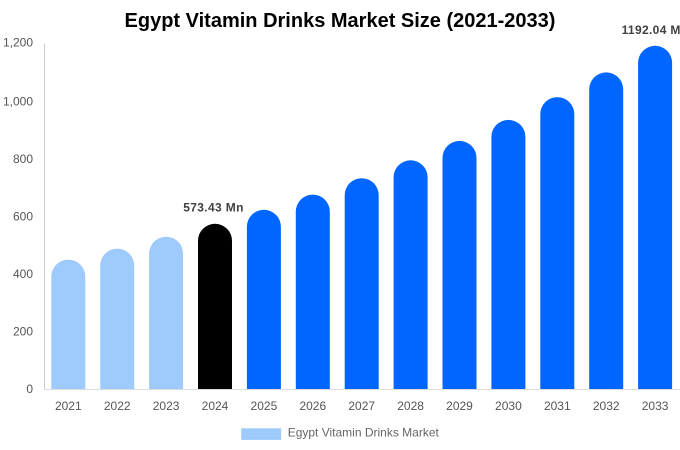 The height and width of the screenshot is (450, 680). I want to click on svg-text: 2024, so click(215, 406).